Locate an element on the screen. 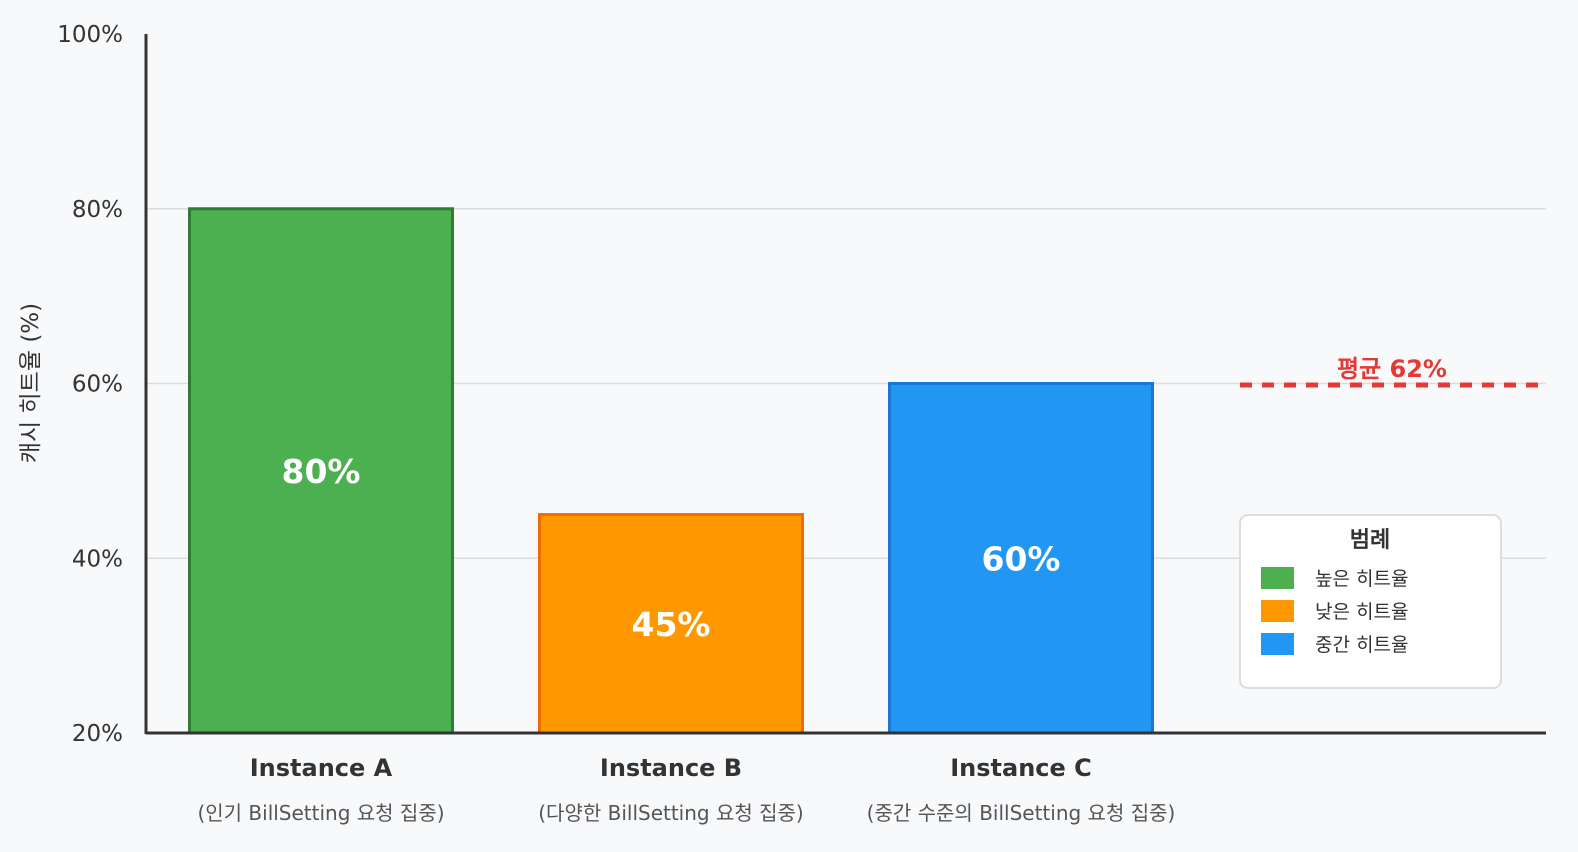  y-tick-label: 100% is located at coordinates (90, 35).